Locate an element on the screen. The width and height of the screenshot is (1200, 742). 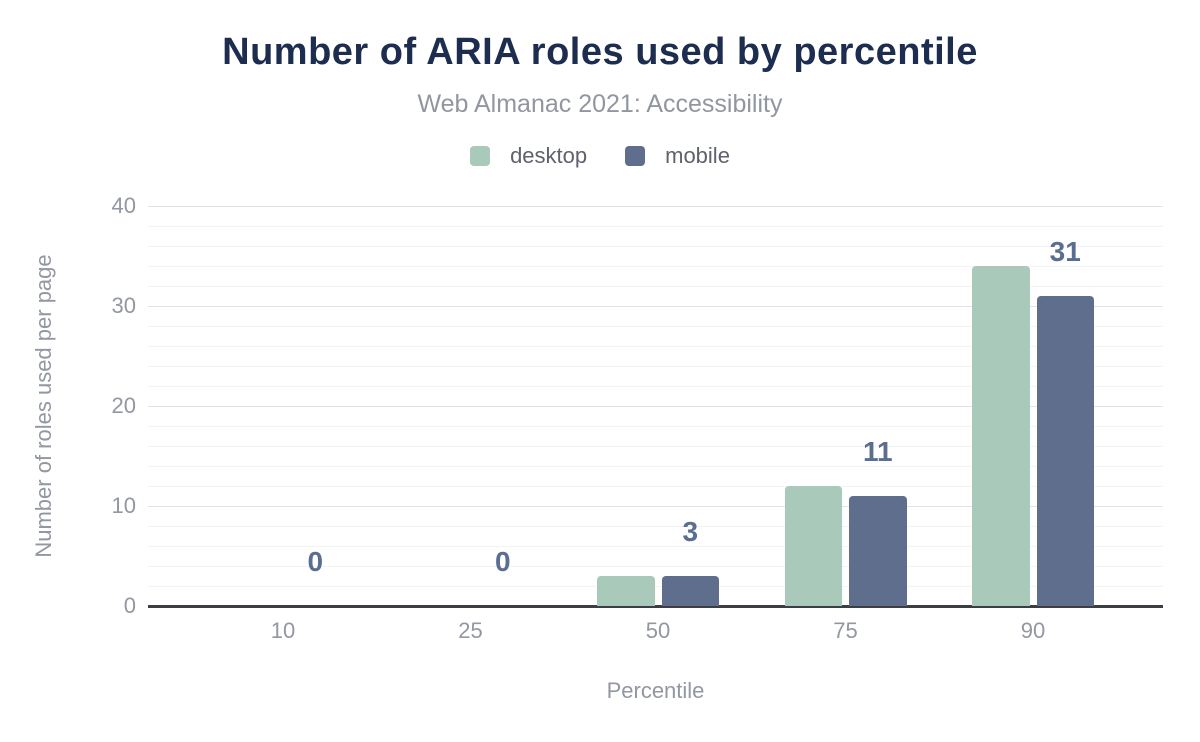
y-tick-label: 0 is located at coordinates (129, 605).